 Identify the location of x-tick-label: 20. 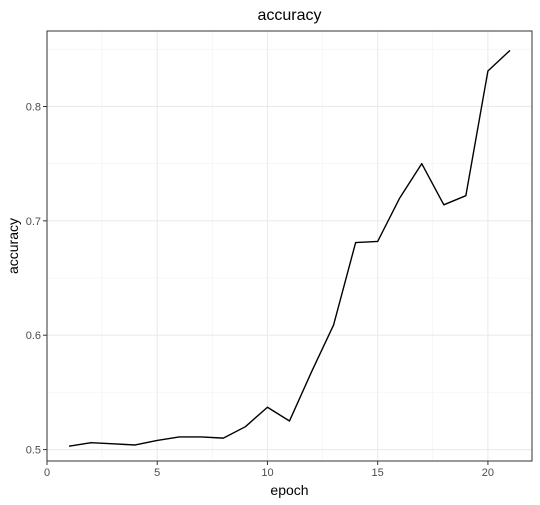
(488, 473).